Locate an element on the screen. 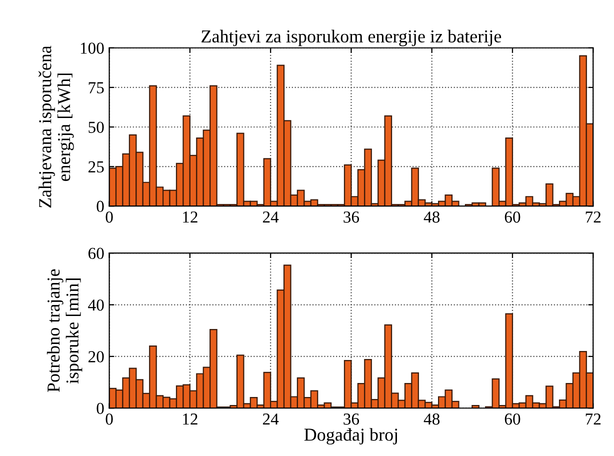 The image size is (614, 456). y-tick-label: 75 is located at coordinates (96, 88).